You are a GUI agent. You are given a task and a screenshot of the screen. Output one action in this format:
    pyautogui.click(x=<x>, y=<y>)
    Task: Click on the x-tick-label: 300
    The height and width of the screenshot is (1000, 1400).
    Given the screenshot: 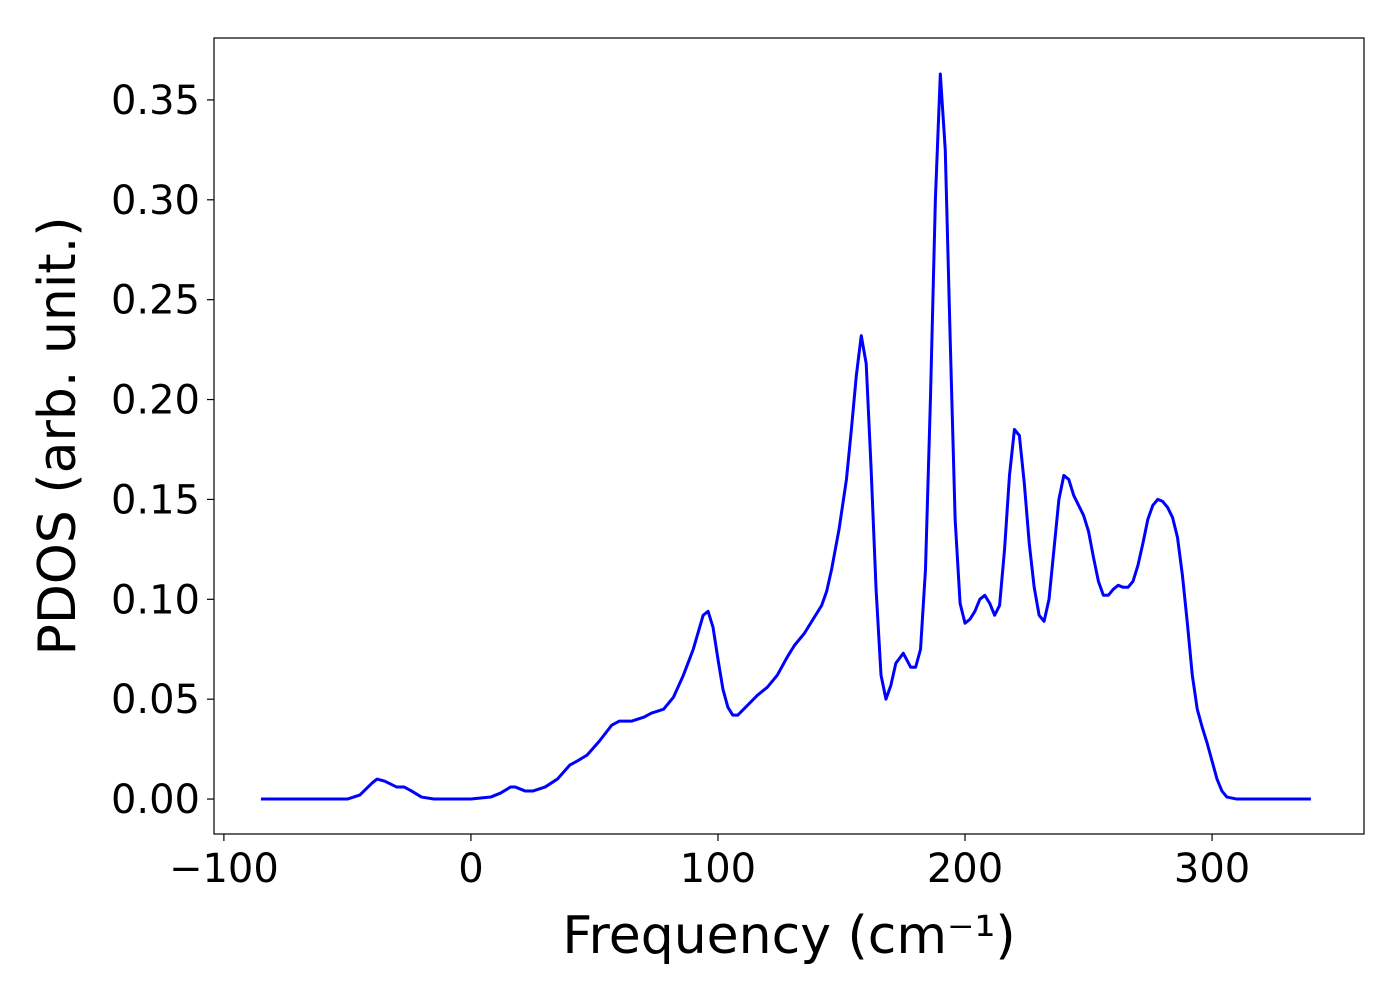 What is the action you would take?
    pyautogui.click(x=1212, y=869)
    